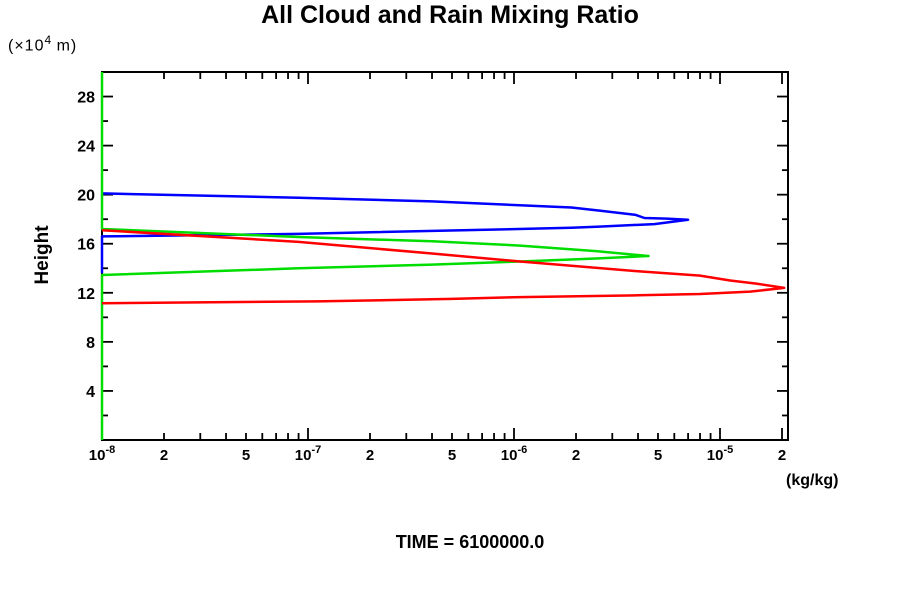 The height and width of the screenshot is (600, 900). What do you see at coordinates (86, 147) in the screenshot?
I see `y-tick-label: 24` at bounding box center [86, 147].